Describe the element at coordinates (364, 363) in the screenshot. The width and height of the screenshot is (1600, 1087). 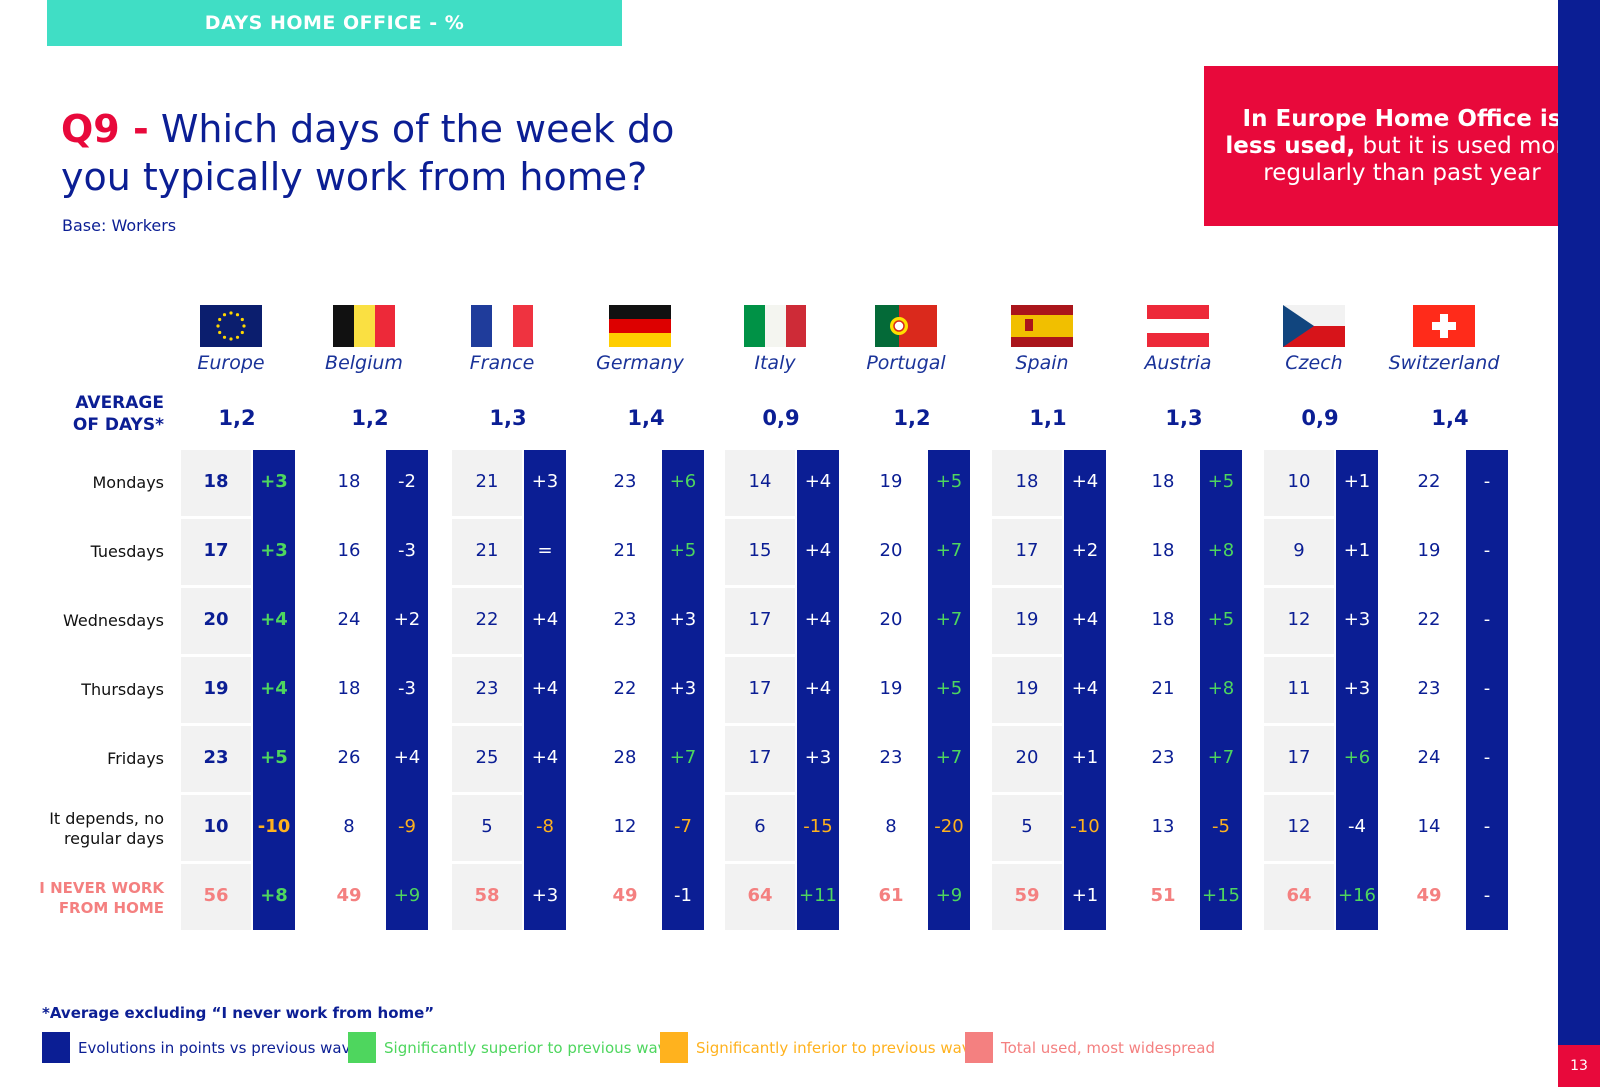
I see `country-name-belgium: Belgium` at that location.